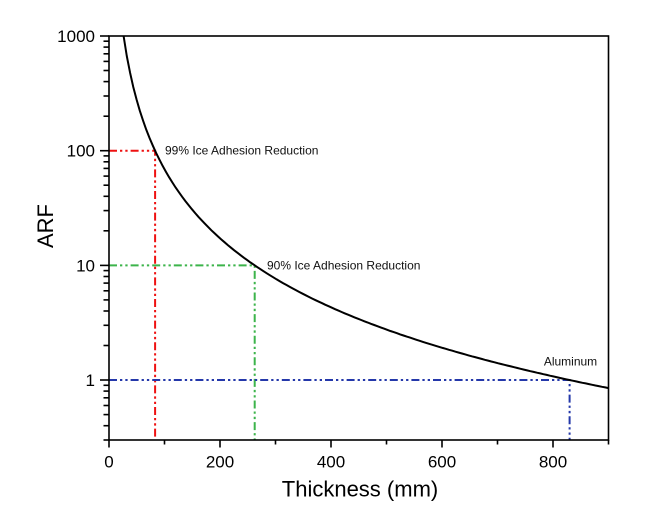 The width and height of the screenshot is (662, 524). I want to click on svg-text: 90% Ice Adhesion Reduction, so click(343, 266).